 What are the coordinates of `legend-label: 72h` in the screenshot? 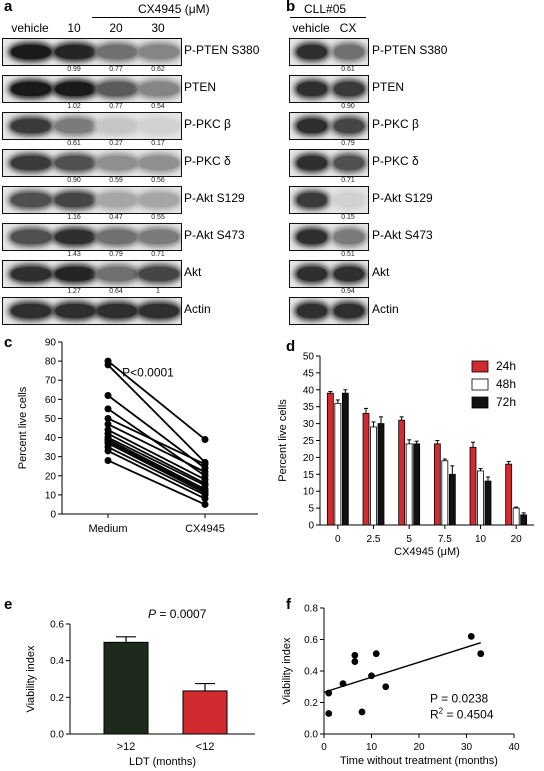 It's located at (506, 402).